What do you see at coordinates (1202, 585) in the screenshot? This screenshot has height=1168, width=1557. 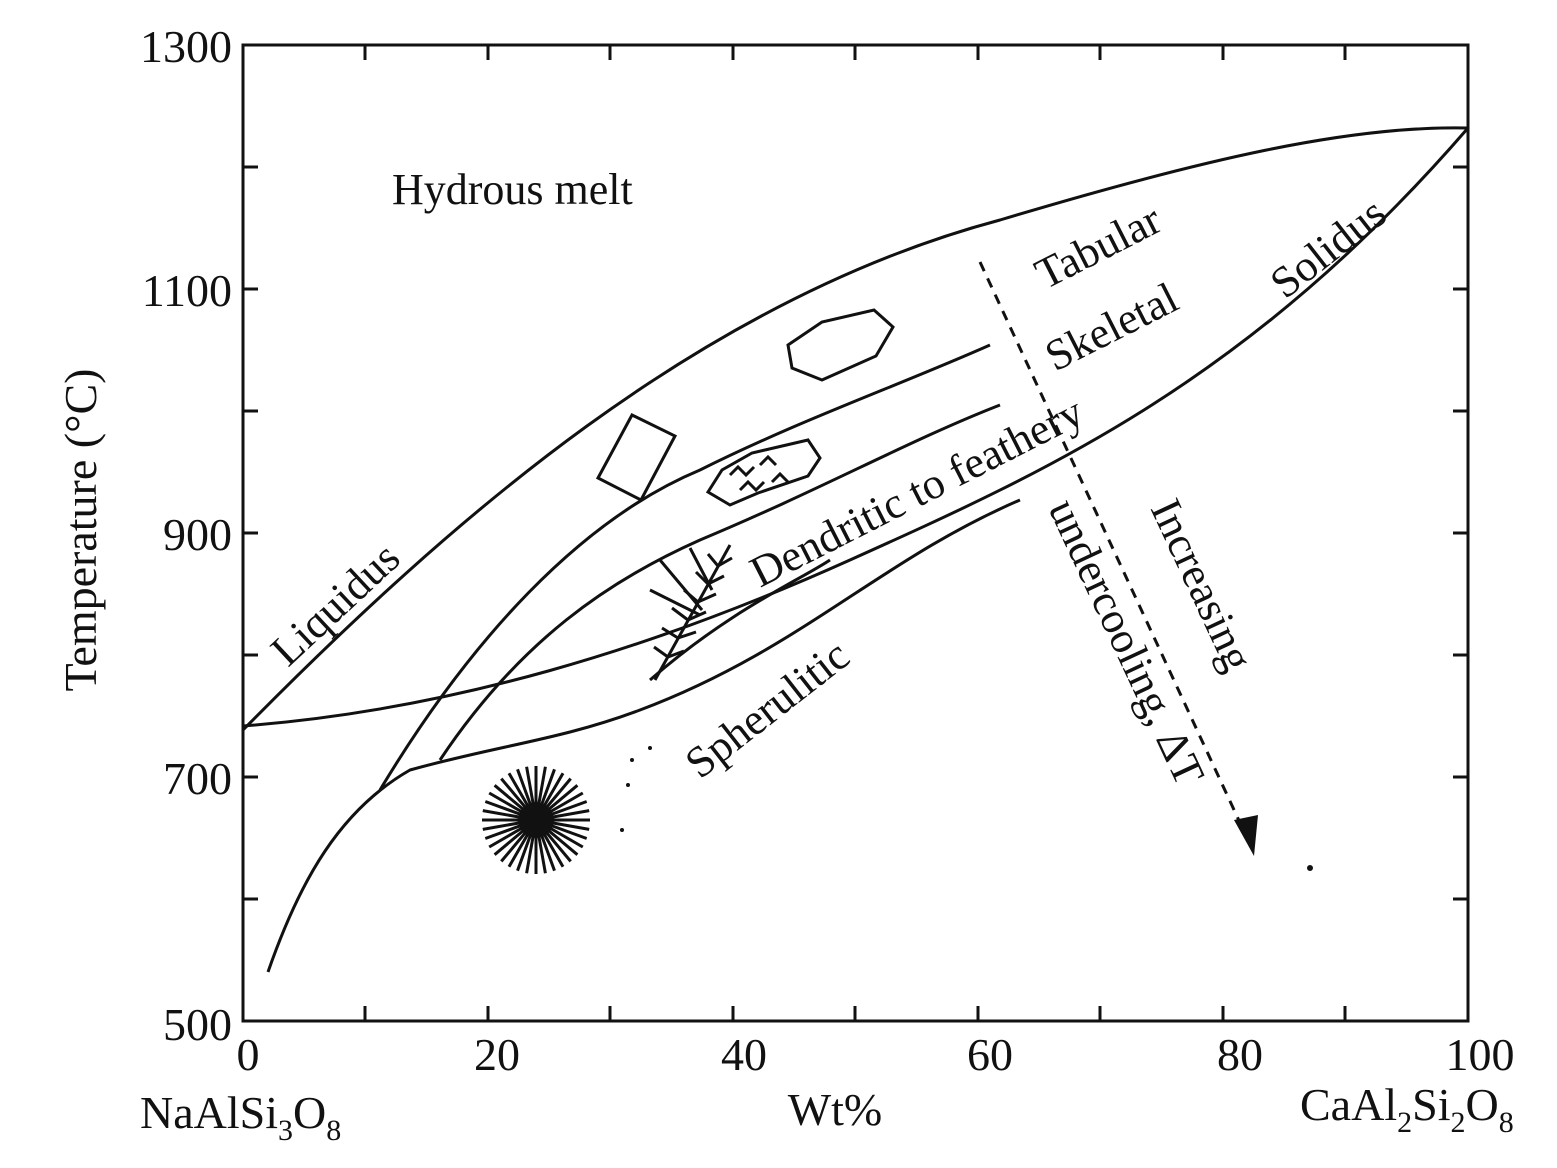 I see `increasing-label: Increasing` at bounding box center [1202, 585].